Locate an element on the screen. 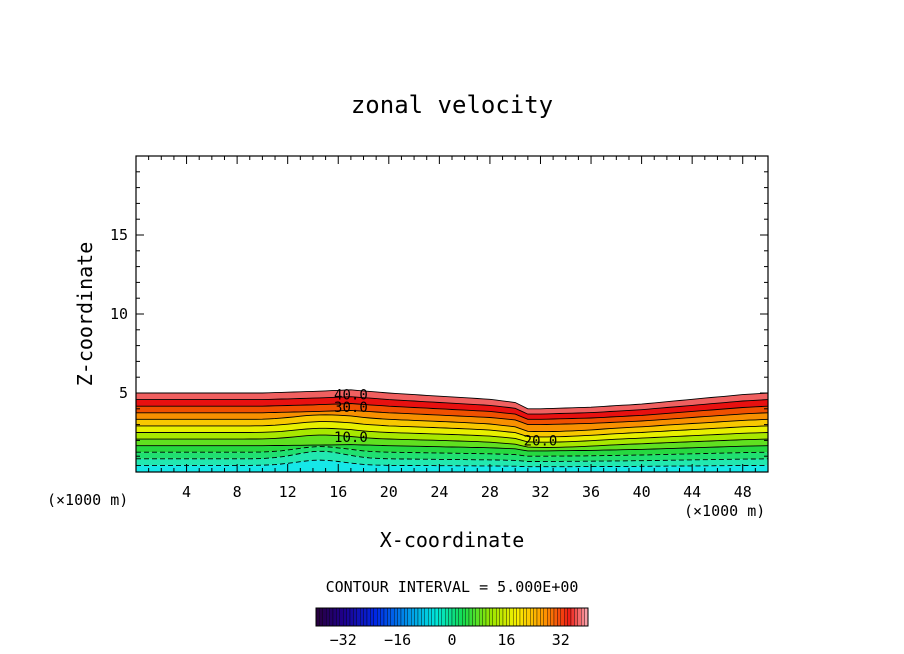  colorbar-tick-label: 16 is located at coordinates (506, 640).